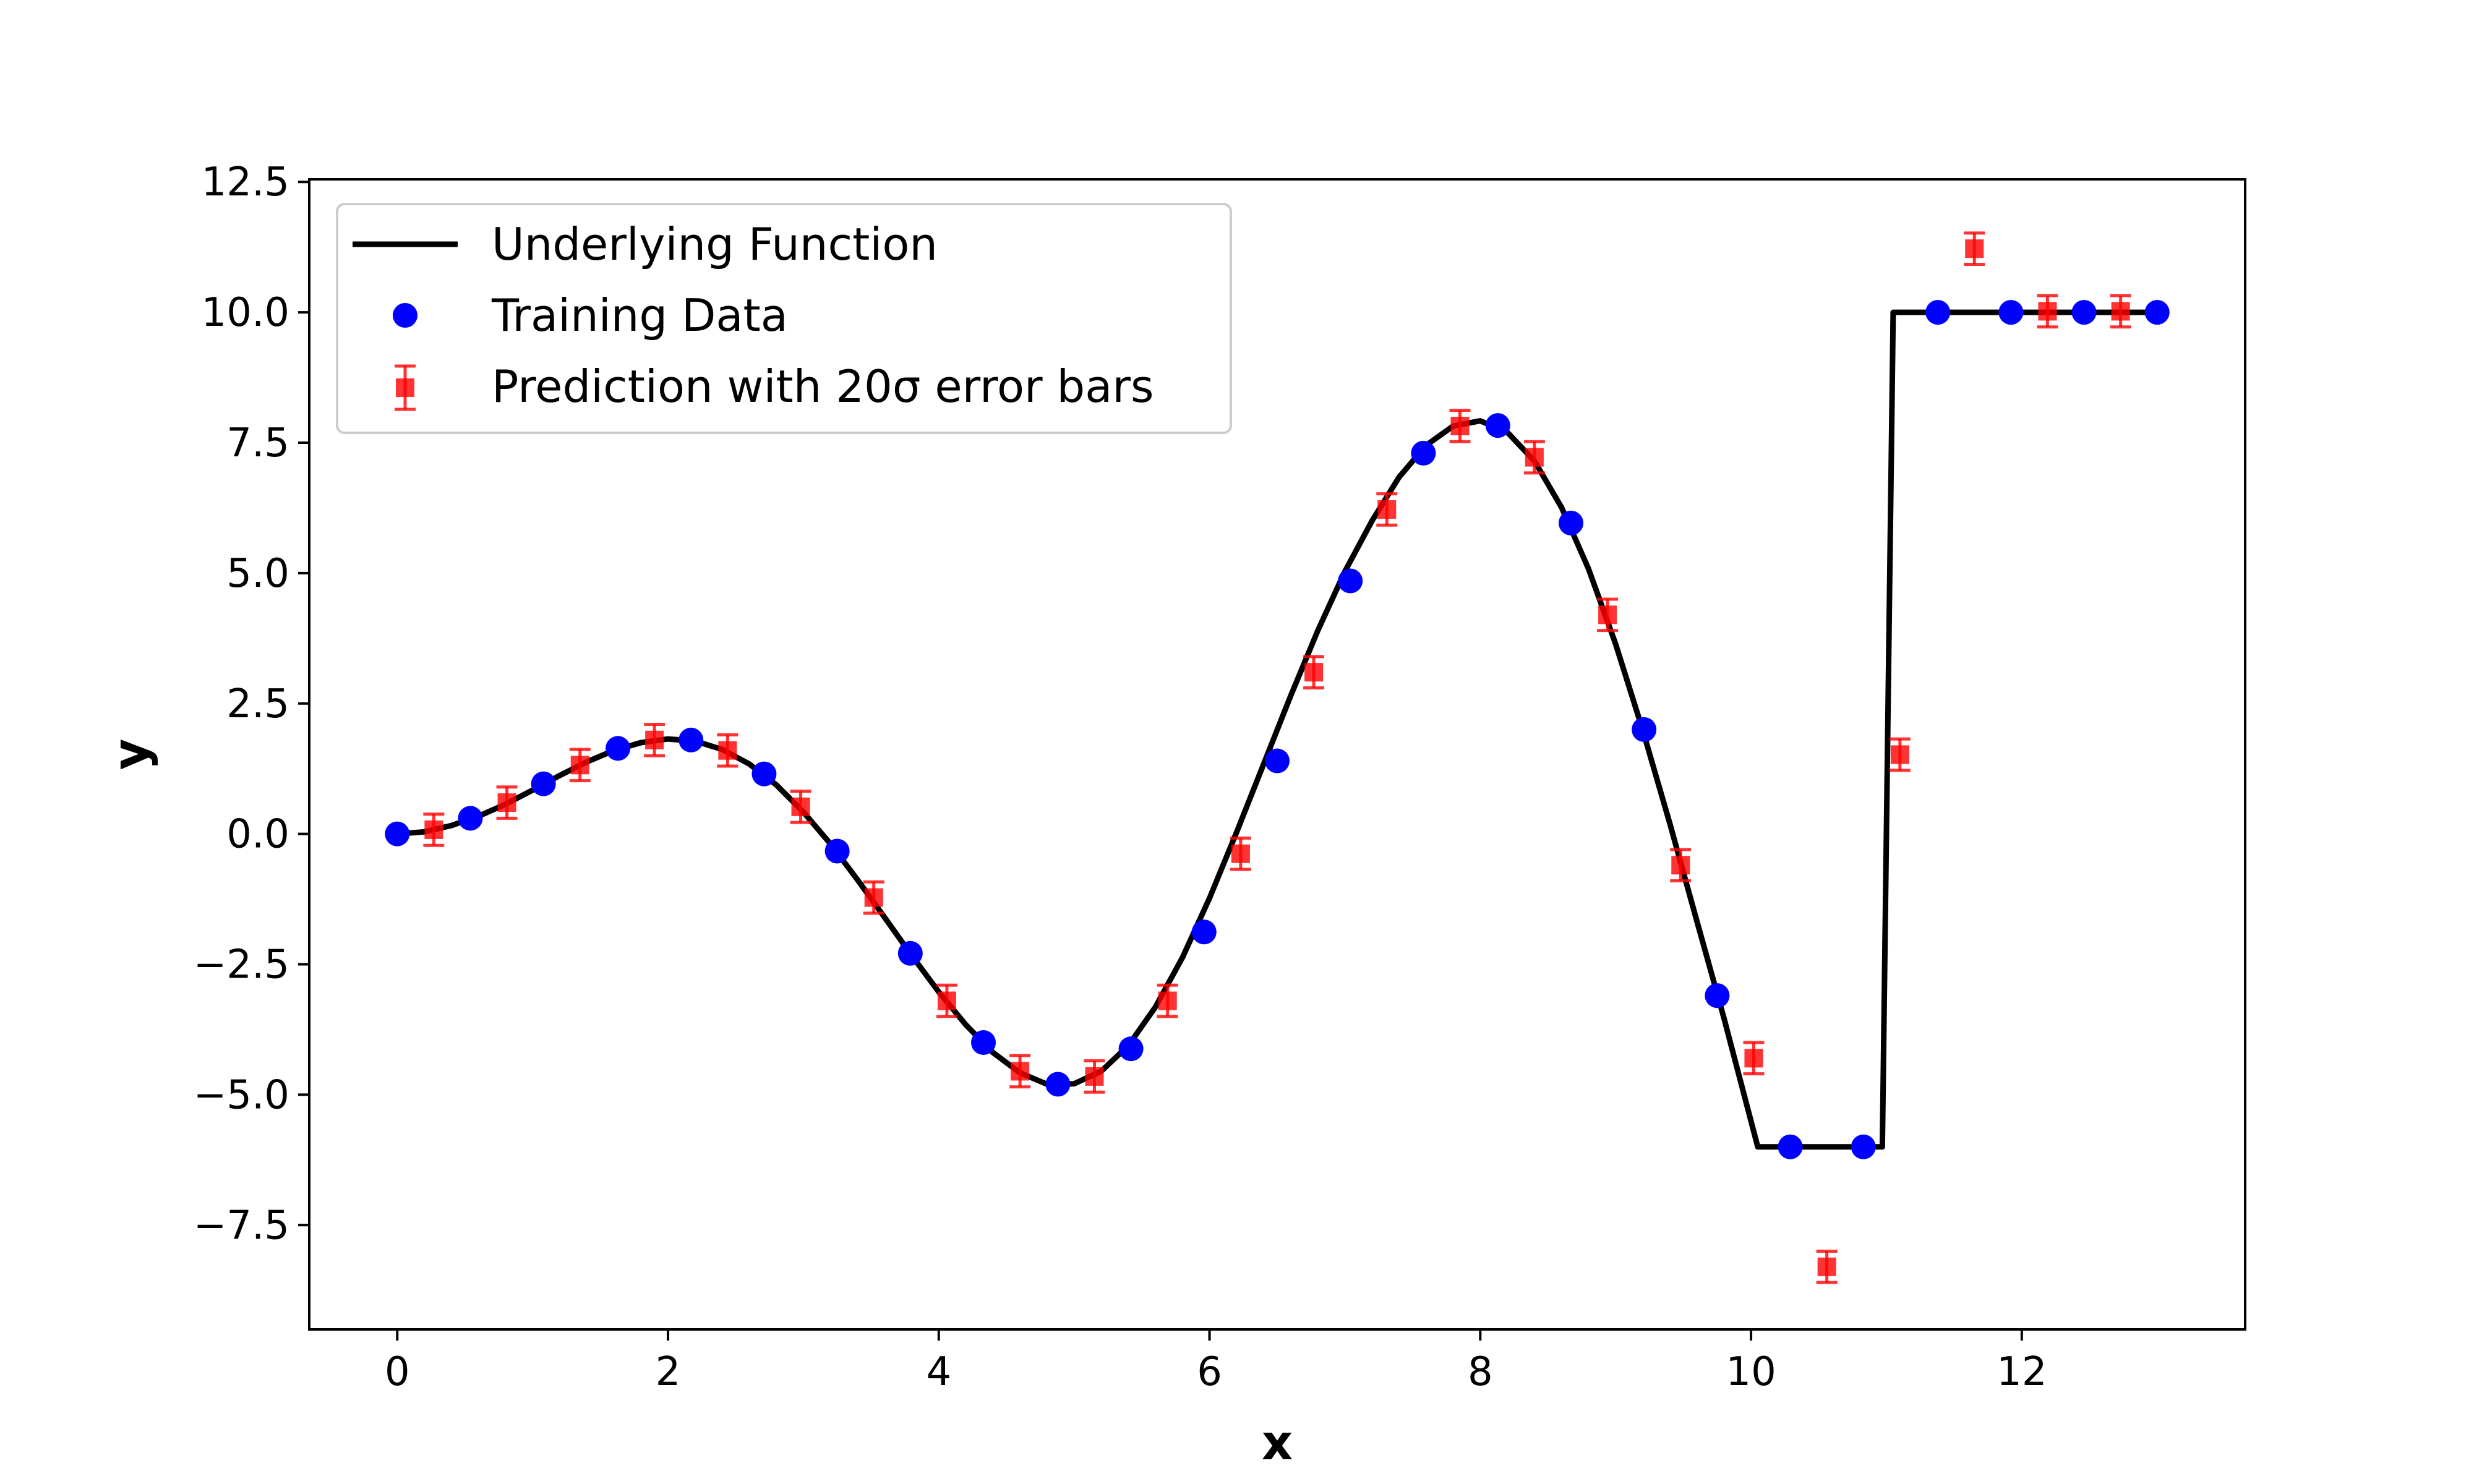 The height and width of the screenshot is (1484, 2474). What do you see at coordinates (397, 1372) in the screenshot?
I see `x-tick-label: 0` at bounding box center [397, 1372].